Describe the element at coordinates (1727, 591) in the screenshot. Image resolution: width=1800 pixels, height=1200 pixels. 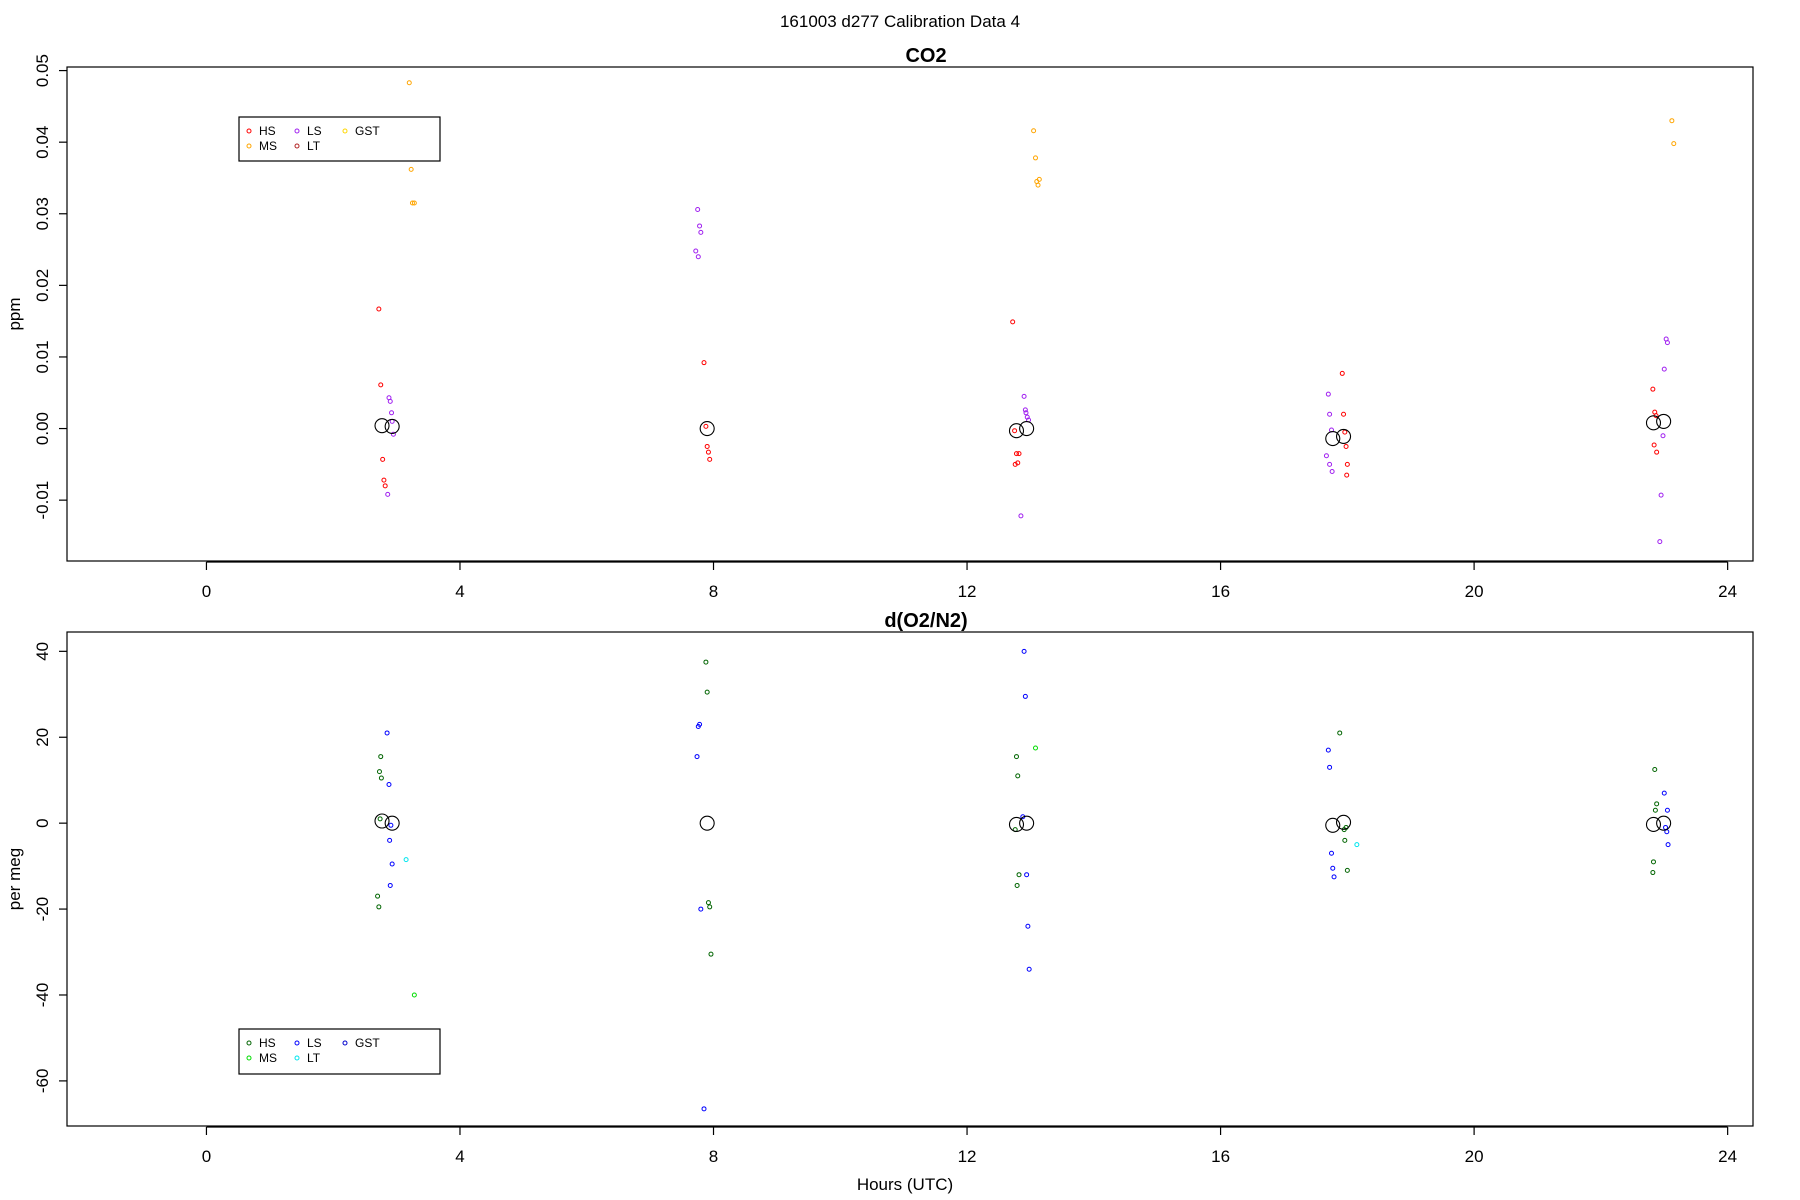
I see `co2-x-tick-label: 24` at that location.